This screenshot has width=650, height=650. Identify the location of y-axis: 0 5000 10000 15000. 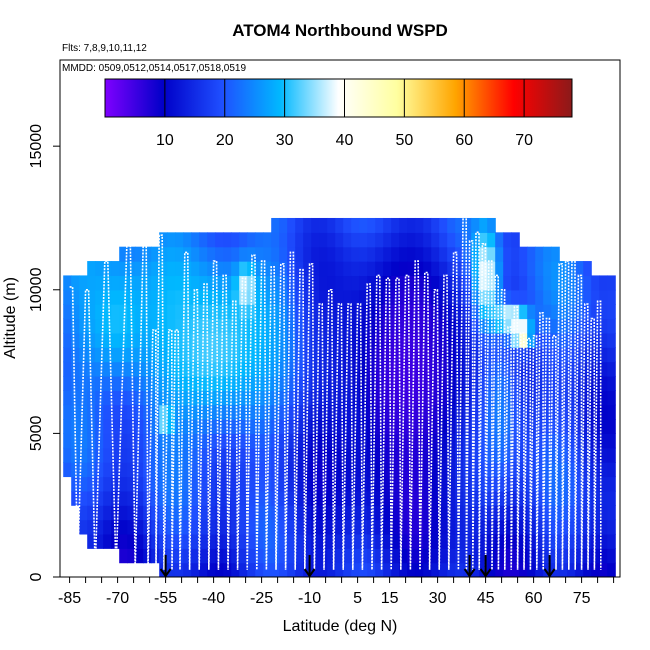
(44, 352).